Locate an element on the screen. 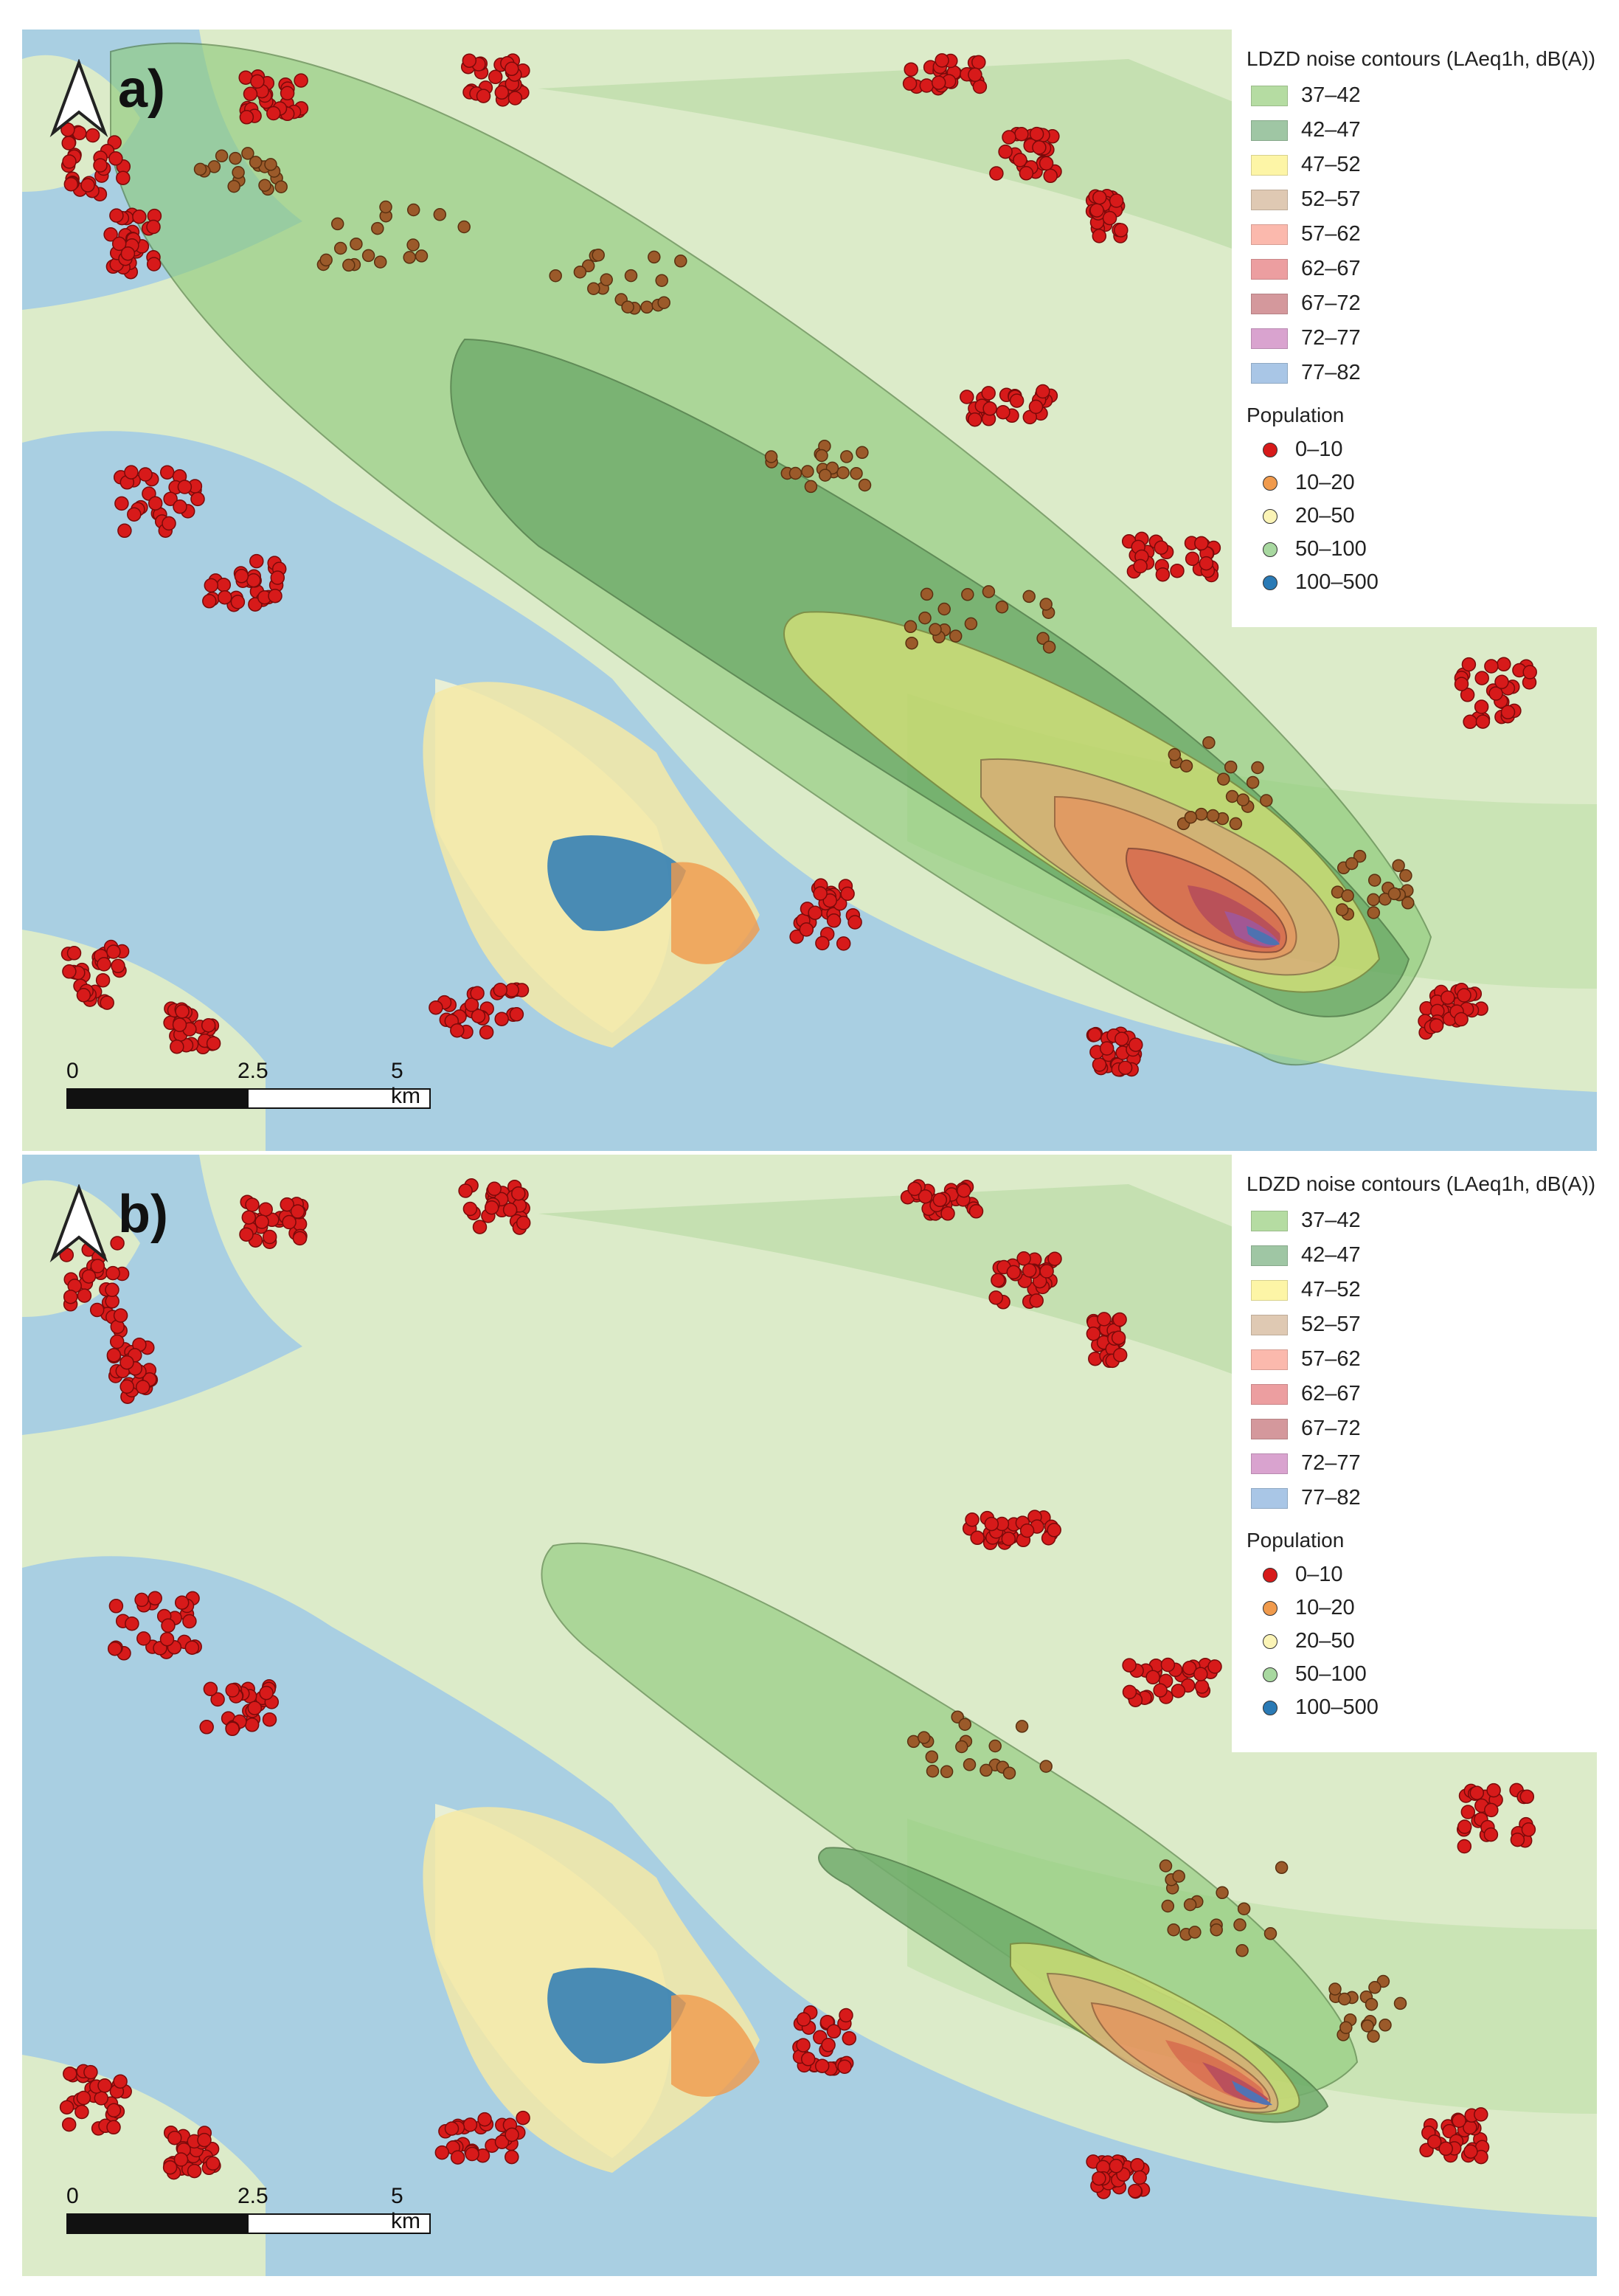 The image size is (1619, 2296). legend-label: 0–10 is located at coordinates (1319, 449).